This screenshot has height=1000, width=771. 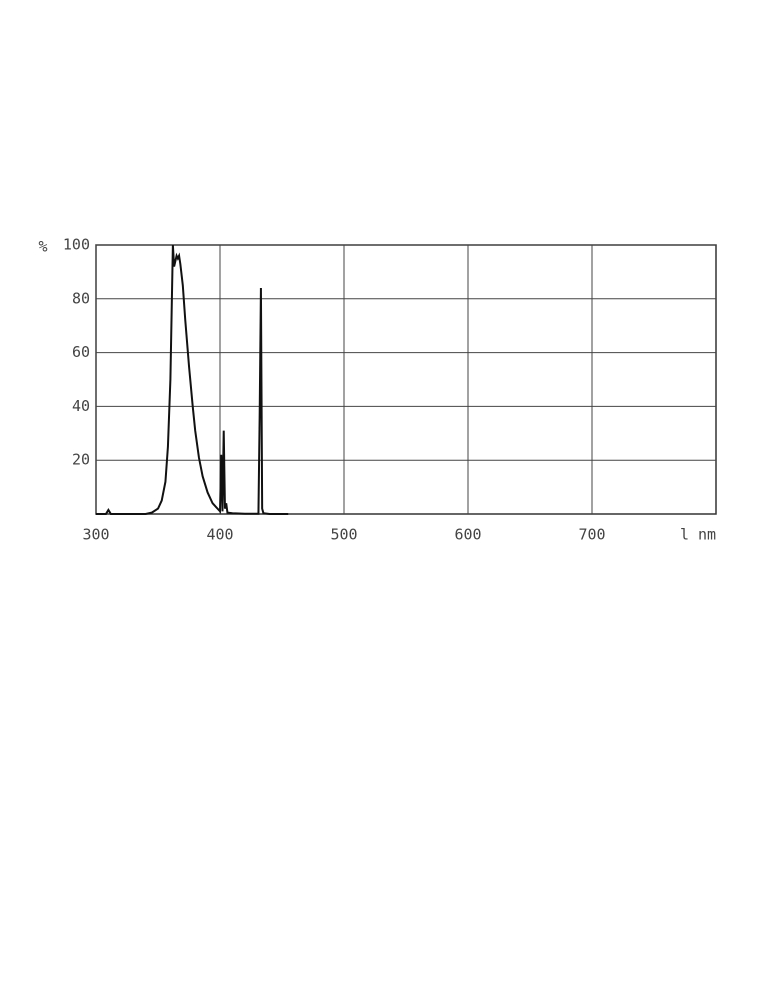 I want to click on x-axis-label: l nm, so click(x=698, y=535).